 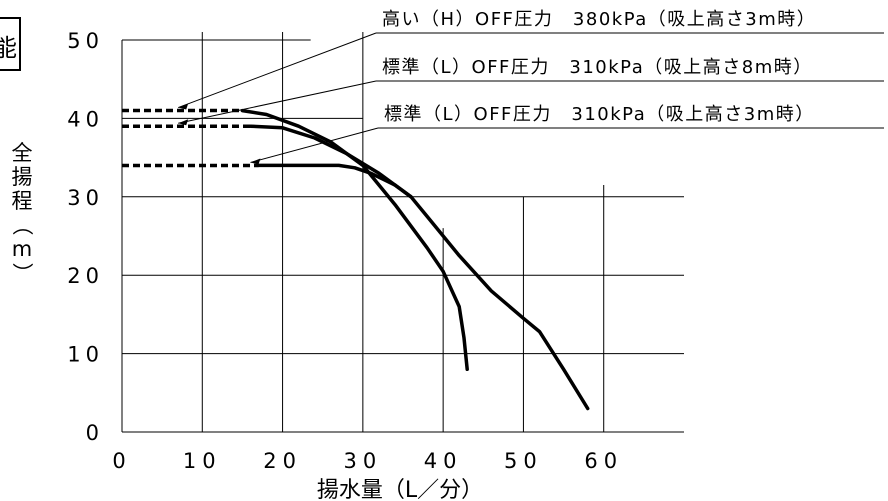 I want to click on corner-mark-text: 能, so click(x=8, y=48).